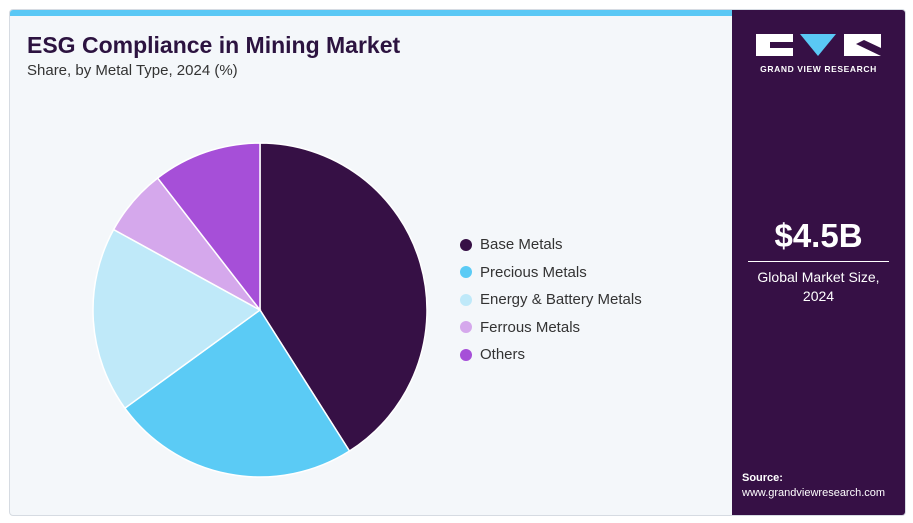  I want to click on pie-slice-precious-metals, so click(237, 393).